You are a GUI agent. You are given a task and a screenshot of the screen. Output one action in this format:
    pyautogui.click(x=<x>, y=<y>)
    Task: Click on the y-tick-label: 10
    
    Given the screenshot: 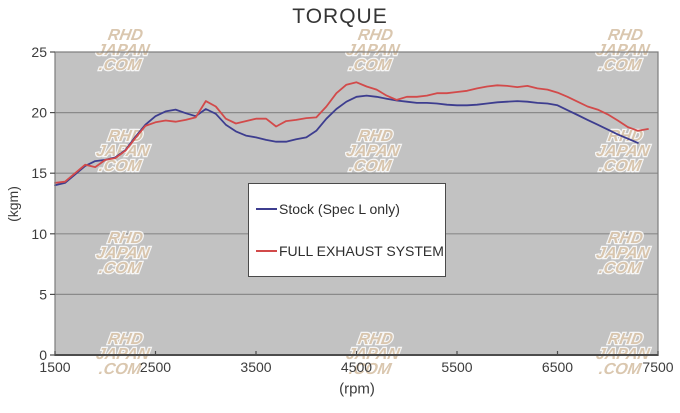 What is the action you would take?
    pyautogui.click(x=39, y=234)
    